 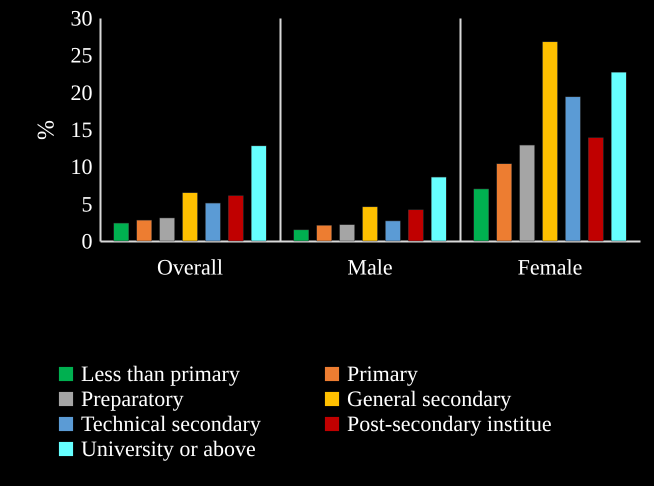 I want to click on y-tick-label: 25, so click(x=81, y=55).